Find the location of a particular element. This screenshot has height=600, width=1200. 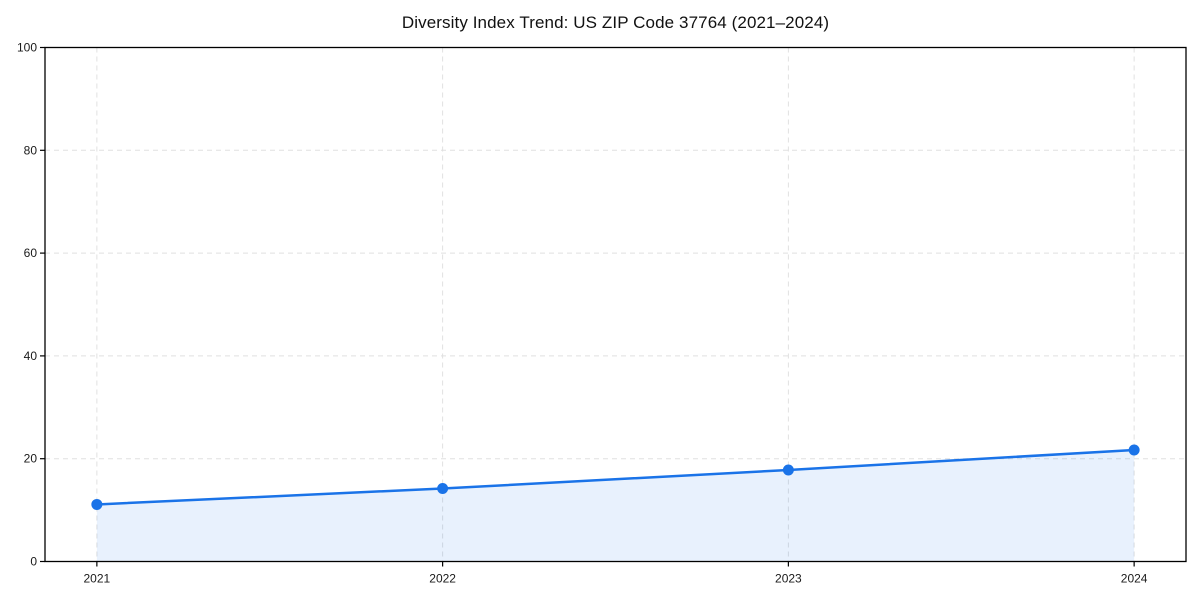

x-tick-label: 2021 is located at coordinates (97, 579).